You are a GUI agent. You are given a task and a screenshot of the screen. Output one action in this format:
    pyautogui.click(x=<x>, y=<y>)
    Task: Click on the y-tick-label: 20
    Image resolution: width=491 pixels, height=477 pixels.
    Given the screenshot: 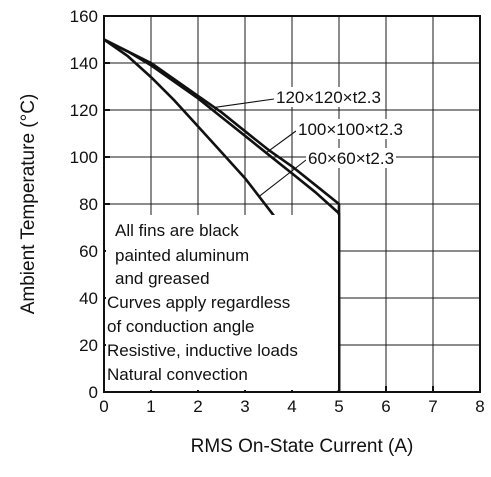 What is the action you would take?
    pyautogui.click(x=88, y=345)
    